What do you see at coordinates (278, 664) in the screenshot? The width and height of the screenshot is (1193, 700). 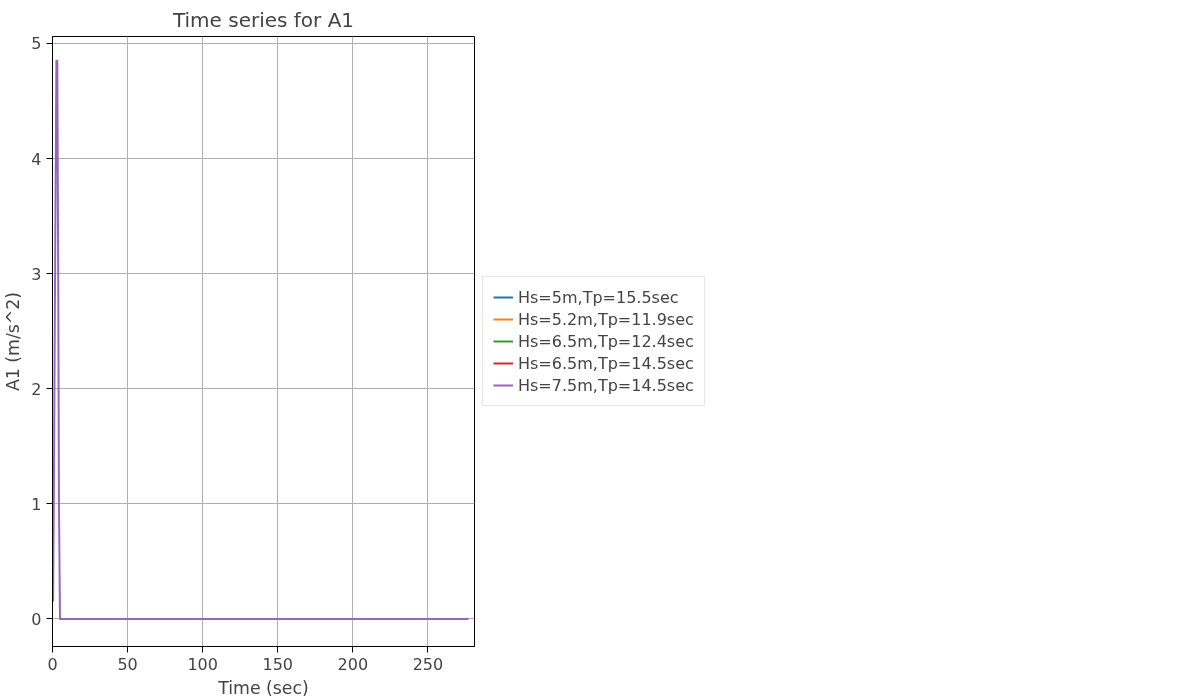 I see `x-tick-label: 150` at bounding box center [278, 664].